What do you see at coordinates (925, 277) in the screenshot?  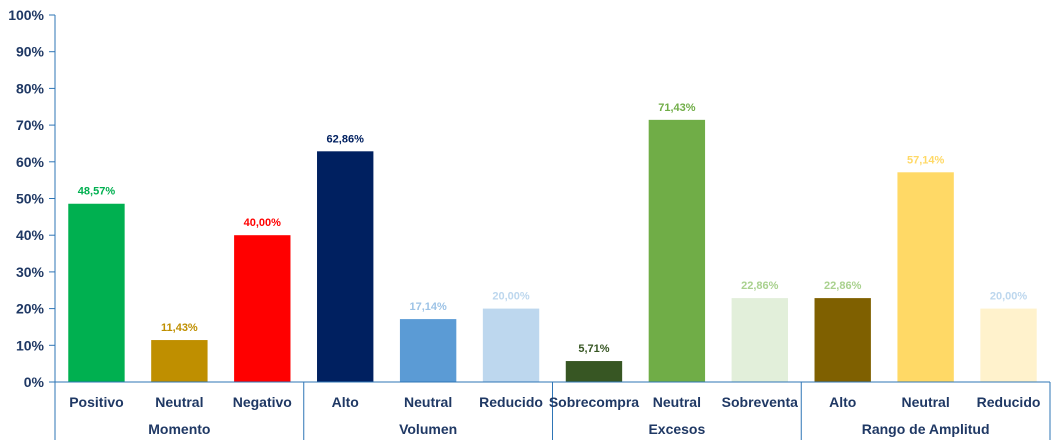 I see `bar-rango-de-amplitud-neutral` at bounding box center [925, 277].